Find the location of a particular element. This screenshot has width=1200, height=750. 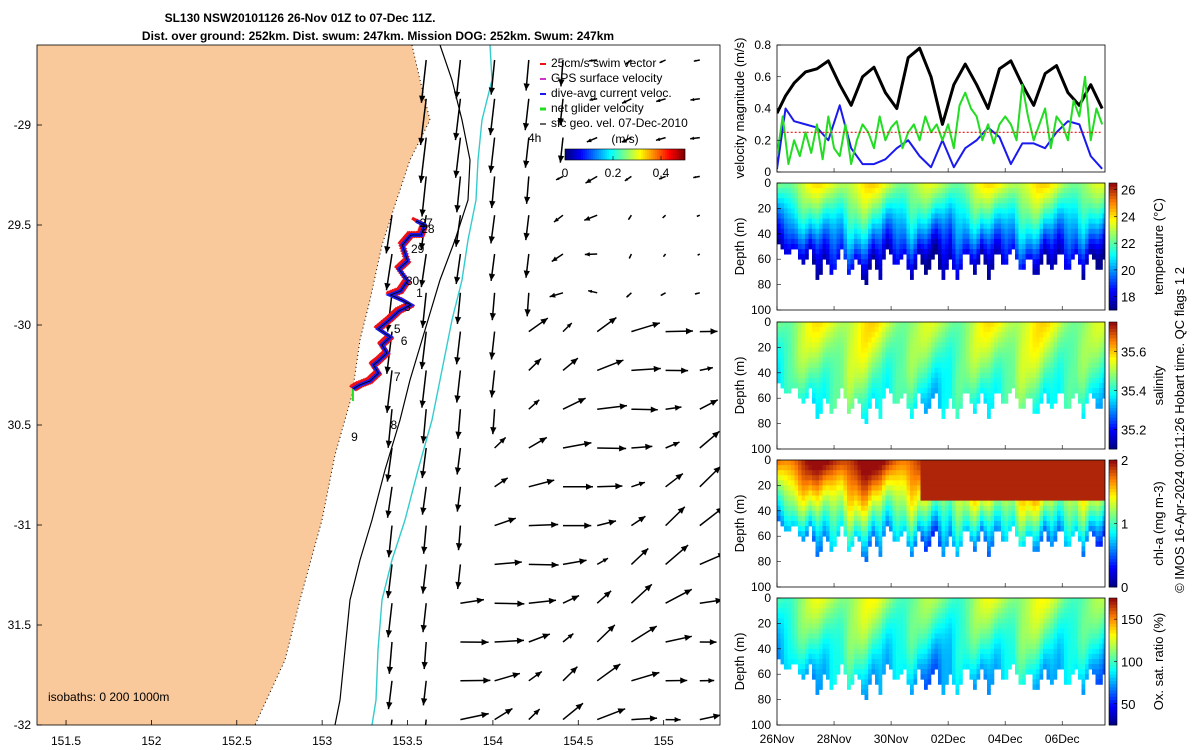

section-colorbar-cell is located at coordinates (1113, 277).